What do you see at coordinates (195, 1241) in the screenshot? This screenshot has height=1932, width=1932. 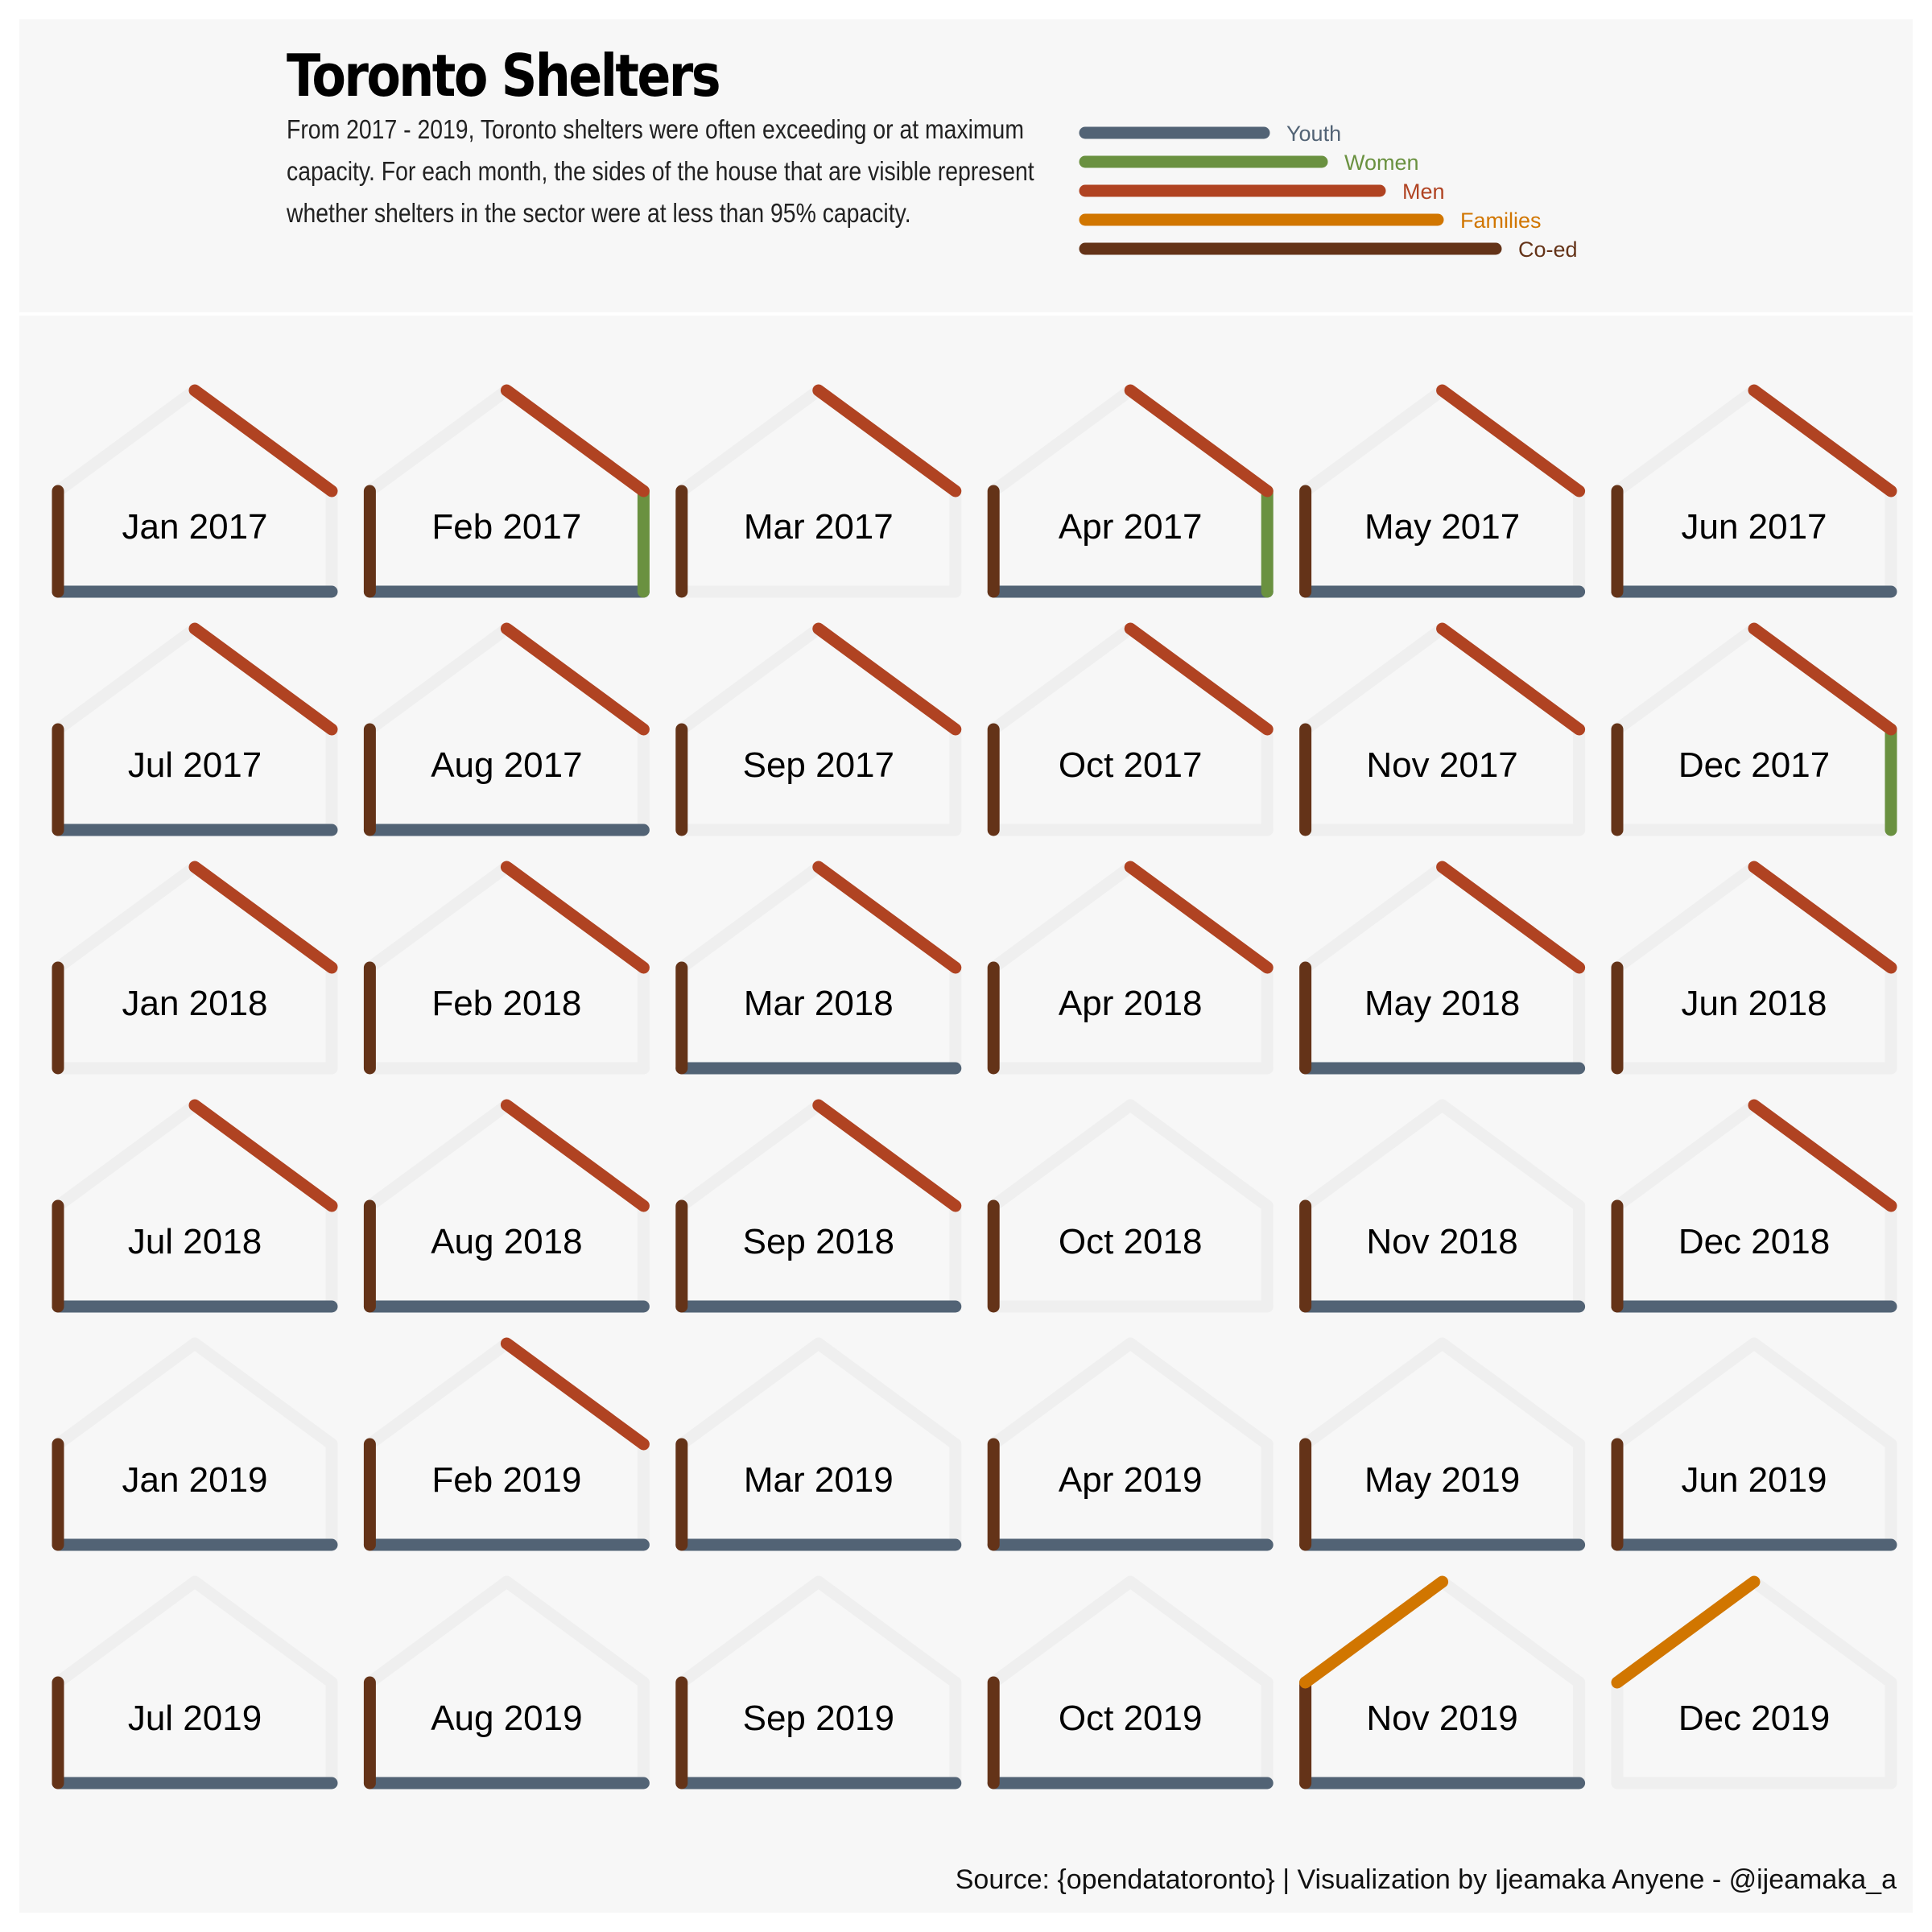 I see `month-label: Jul 2018` at bounding box center [195, 1241].